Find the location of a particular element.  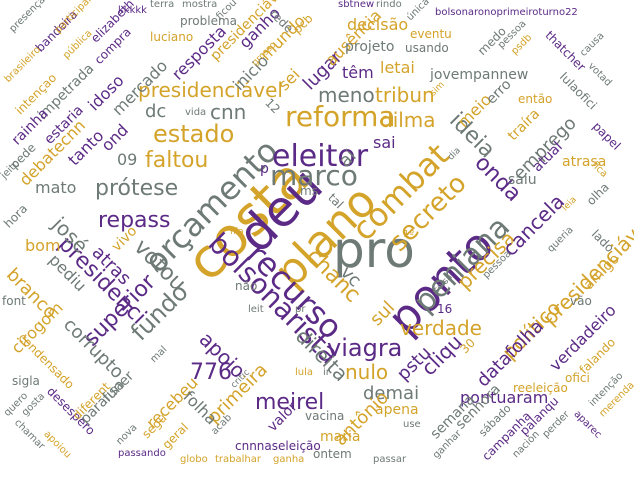

word-globo: globo is located at coordinates (194, 459).